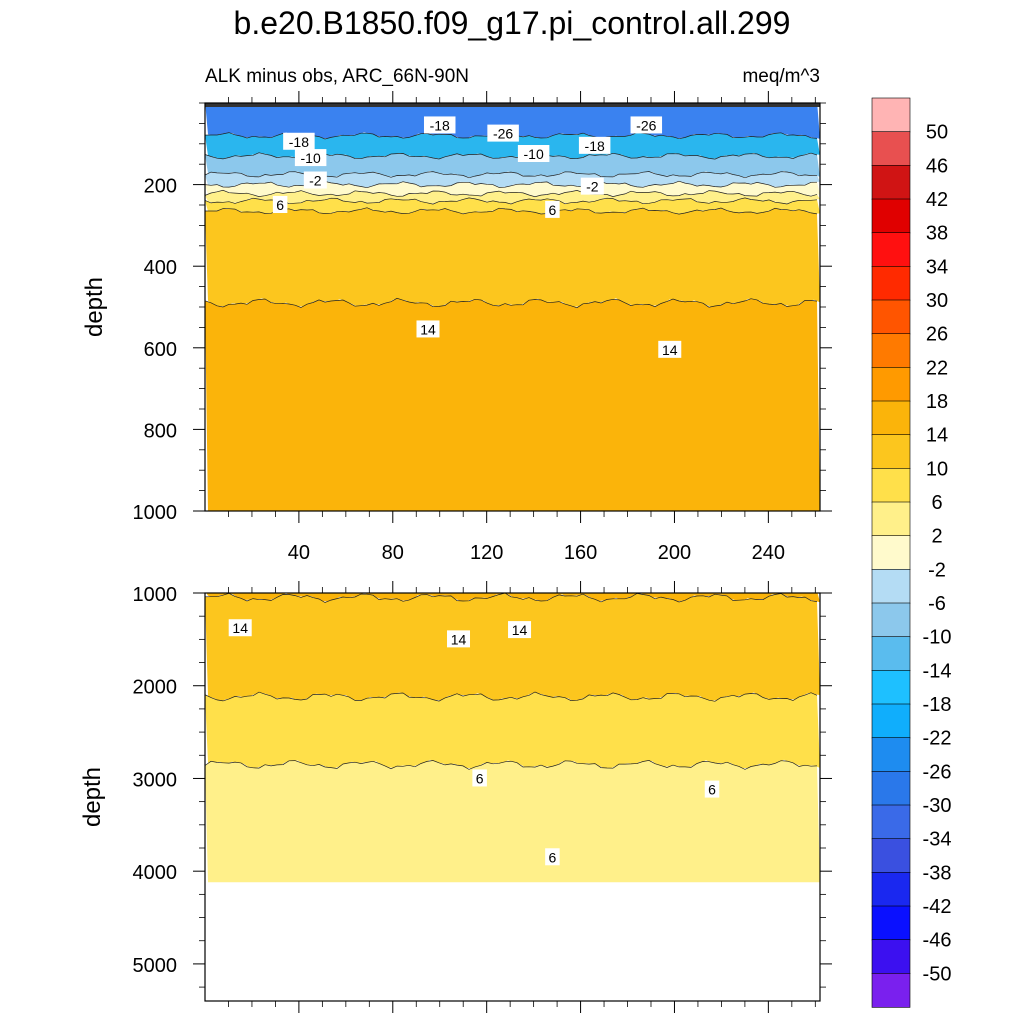 The height and width of the screenshot is (1024, 1024). Describe the element at coordinates (155, 513) in the screenshot. I see `y-tick-label: 1000` at that location.